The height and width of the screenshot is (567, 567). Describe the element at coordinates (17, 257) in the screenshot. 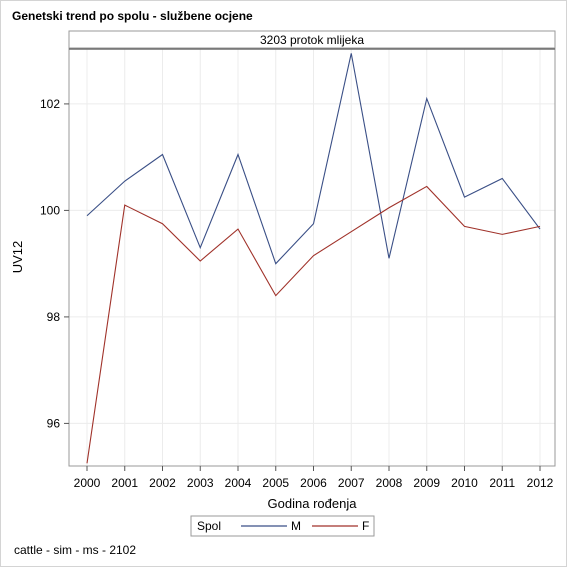

I see `y-axis-label: UV12` at that location.